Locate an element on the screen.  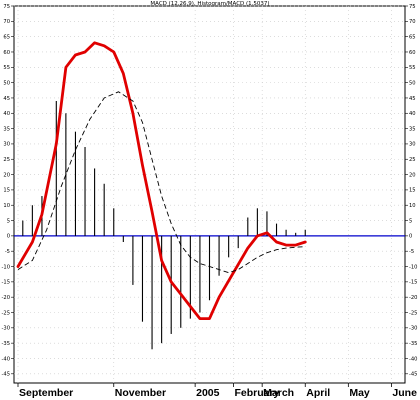
y-tick-label-left: 0 is located at coordinates (8, 237).